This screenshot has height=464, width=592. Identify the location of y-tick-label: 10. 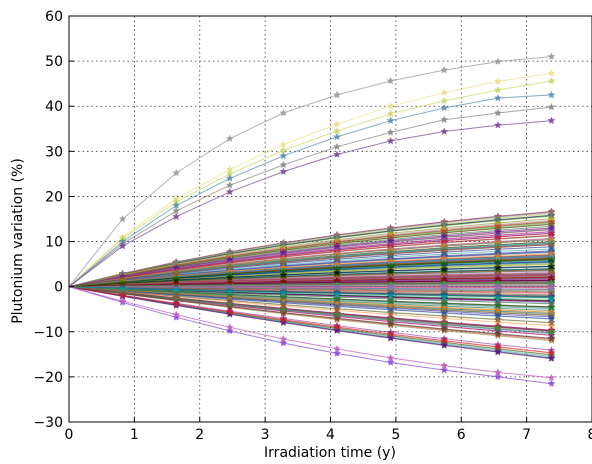
(54, 243).